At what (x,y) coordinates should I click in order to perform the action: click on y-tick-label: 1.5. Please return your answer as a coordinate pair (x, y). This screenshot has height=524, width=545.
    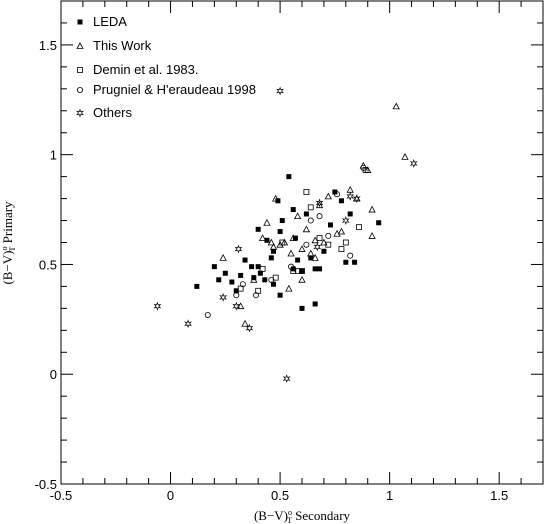
    Looking at the image, I should click on (48, 45).